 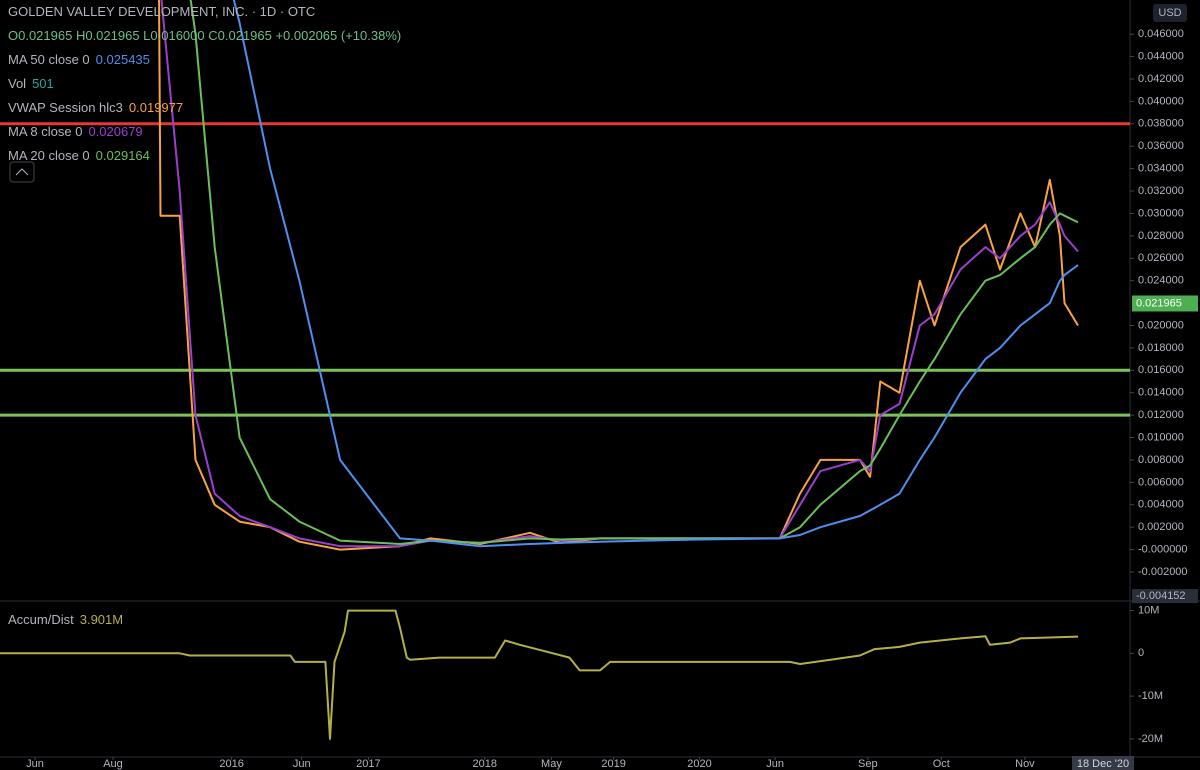 I want to click on y-tick-label: 0.026000, so click(x=1161, y=258).